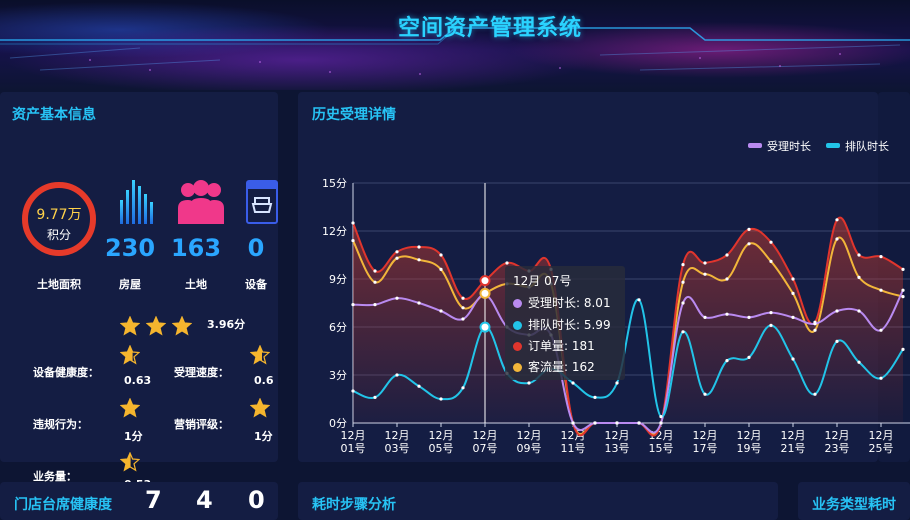 The width and height of the screenshot is (910, 520). Describe the element at coordinates (256, 284) in the screenshot. I see `device-label: 设备` at that location.